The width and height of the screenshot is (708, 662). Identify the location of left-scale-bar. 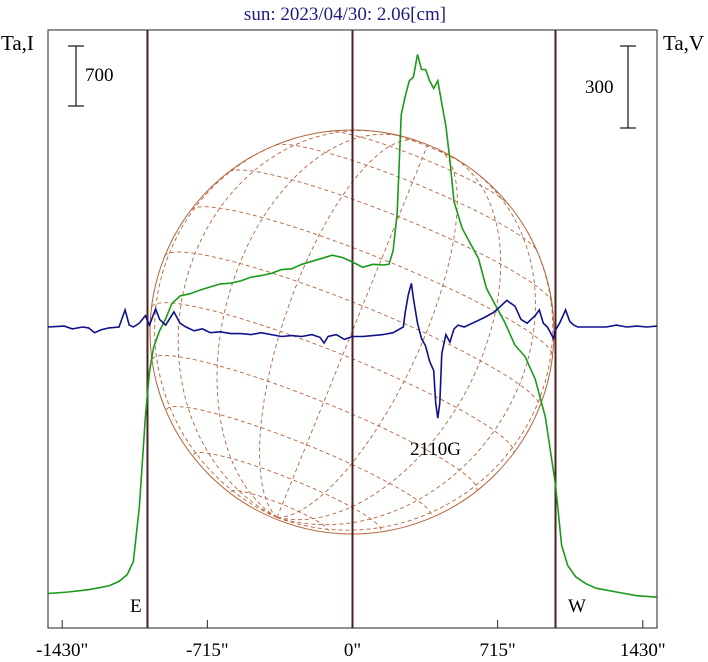
(76, 76).